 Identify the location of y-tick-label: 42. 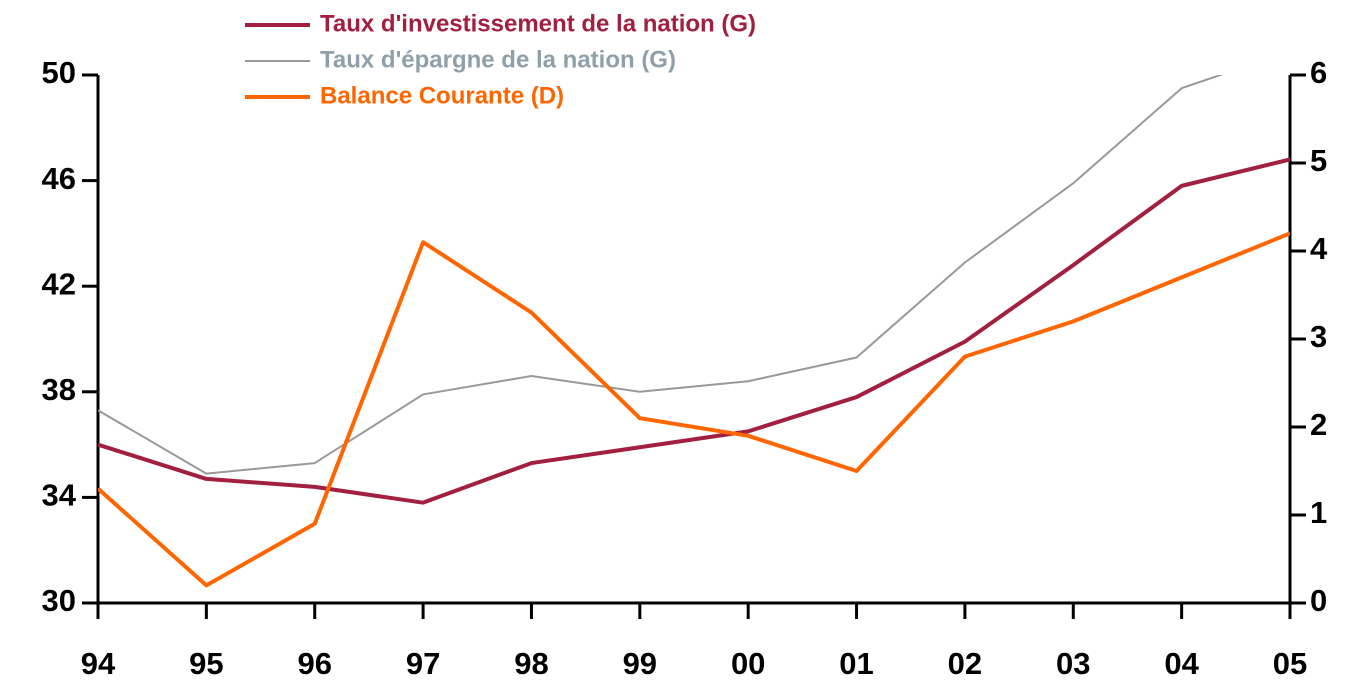
(59, 283).